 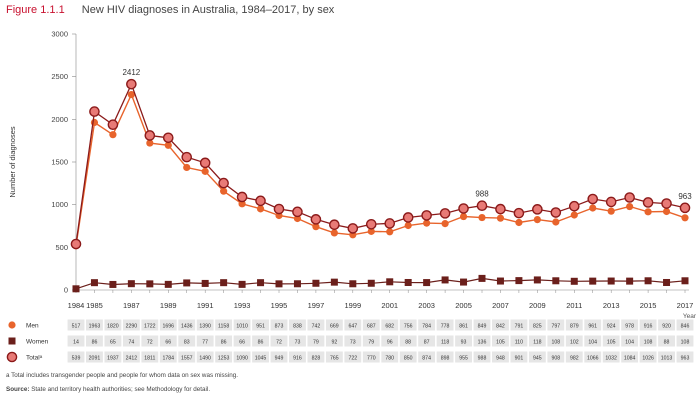 What do you see at coordinates (463, 359) in the screenshot?
I see `table-cell-value: 955` at bounding box center [463, 359].